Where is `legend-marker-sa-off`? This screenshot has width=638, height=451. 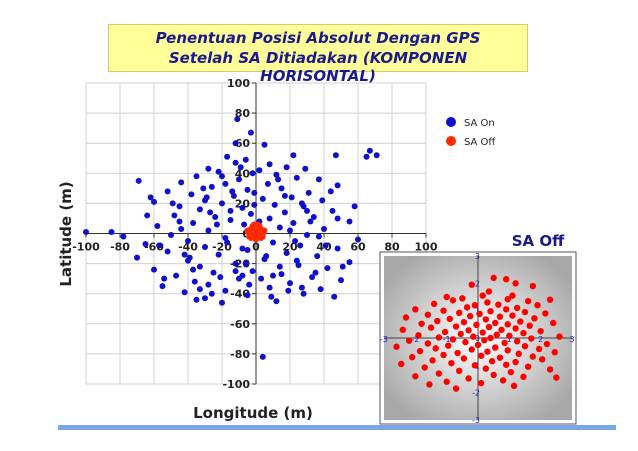 legend-marker-sa-off is located at coordinates (451, 141).